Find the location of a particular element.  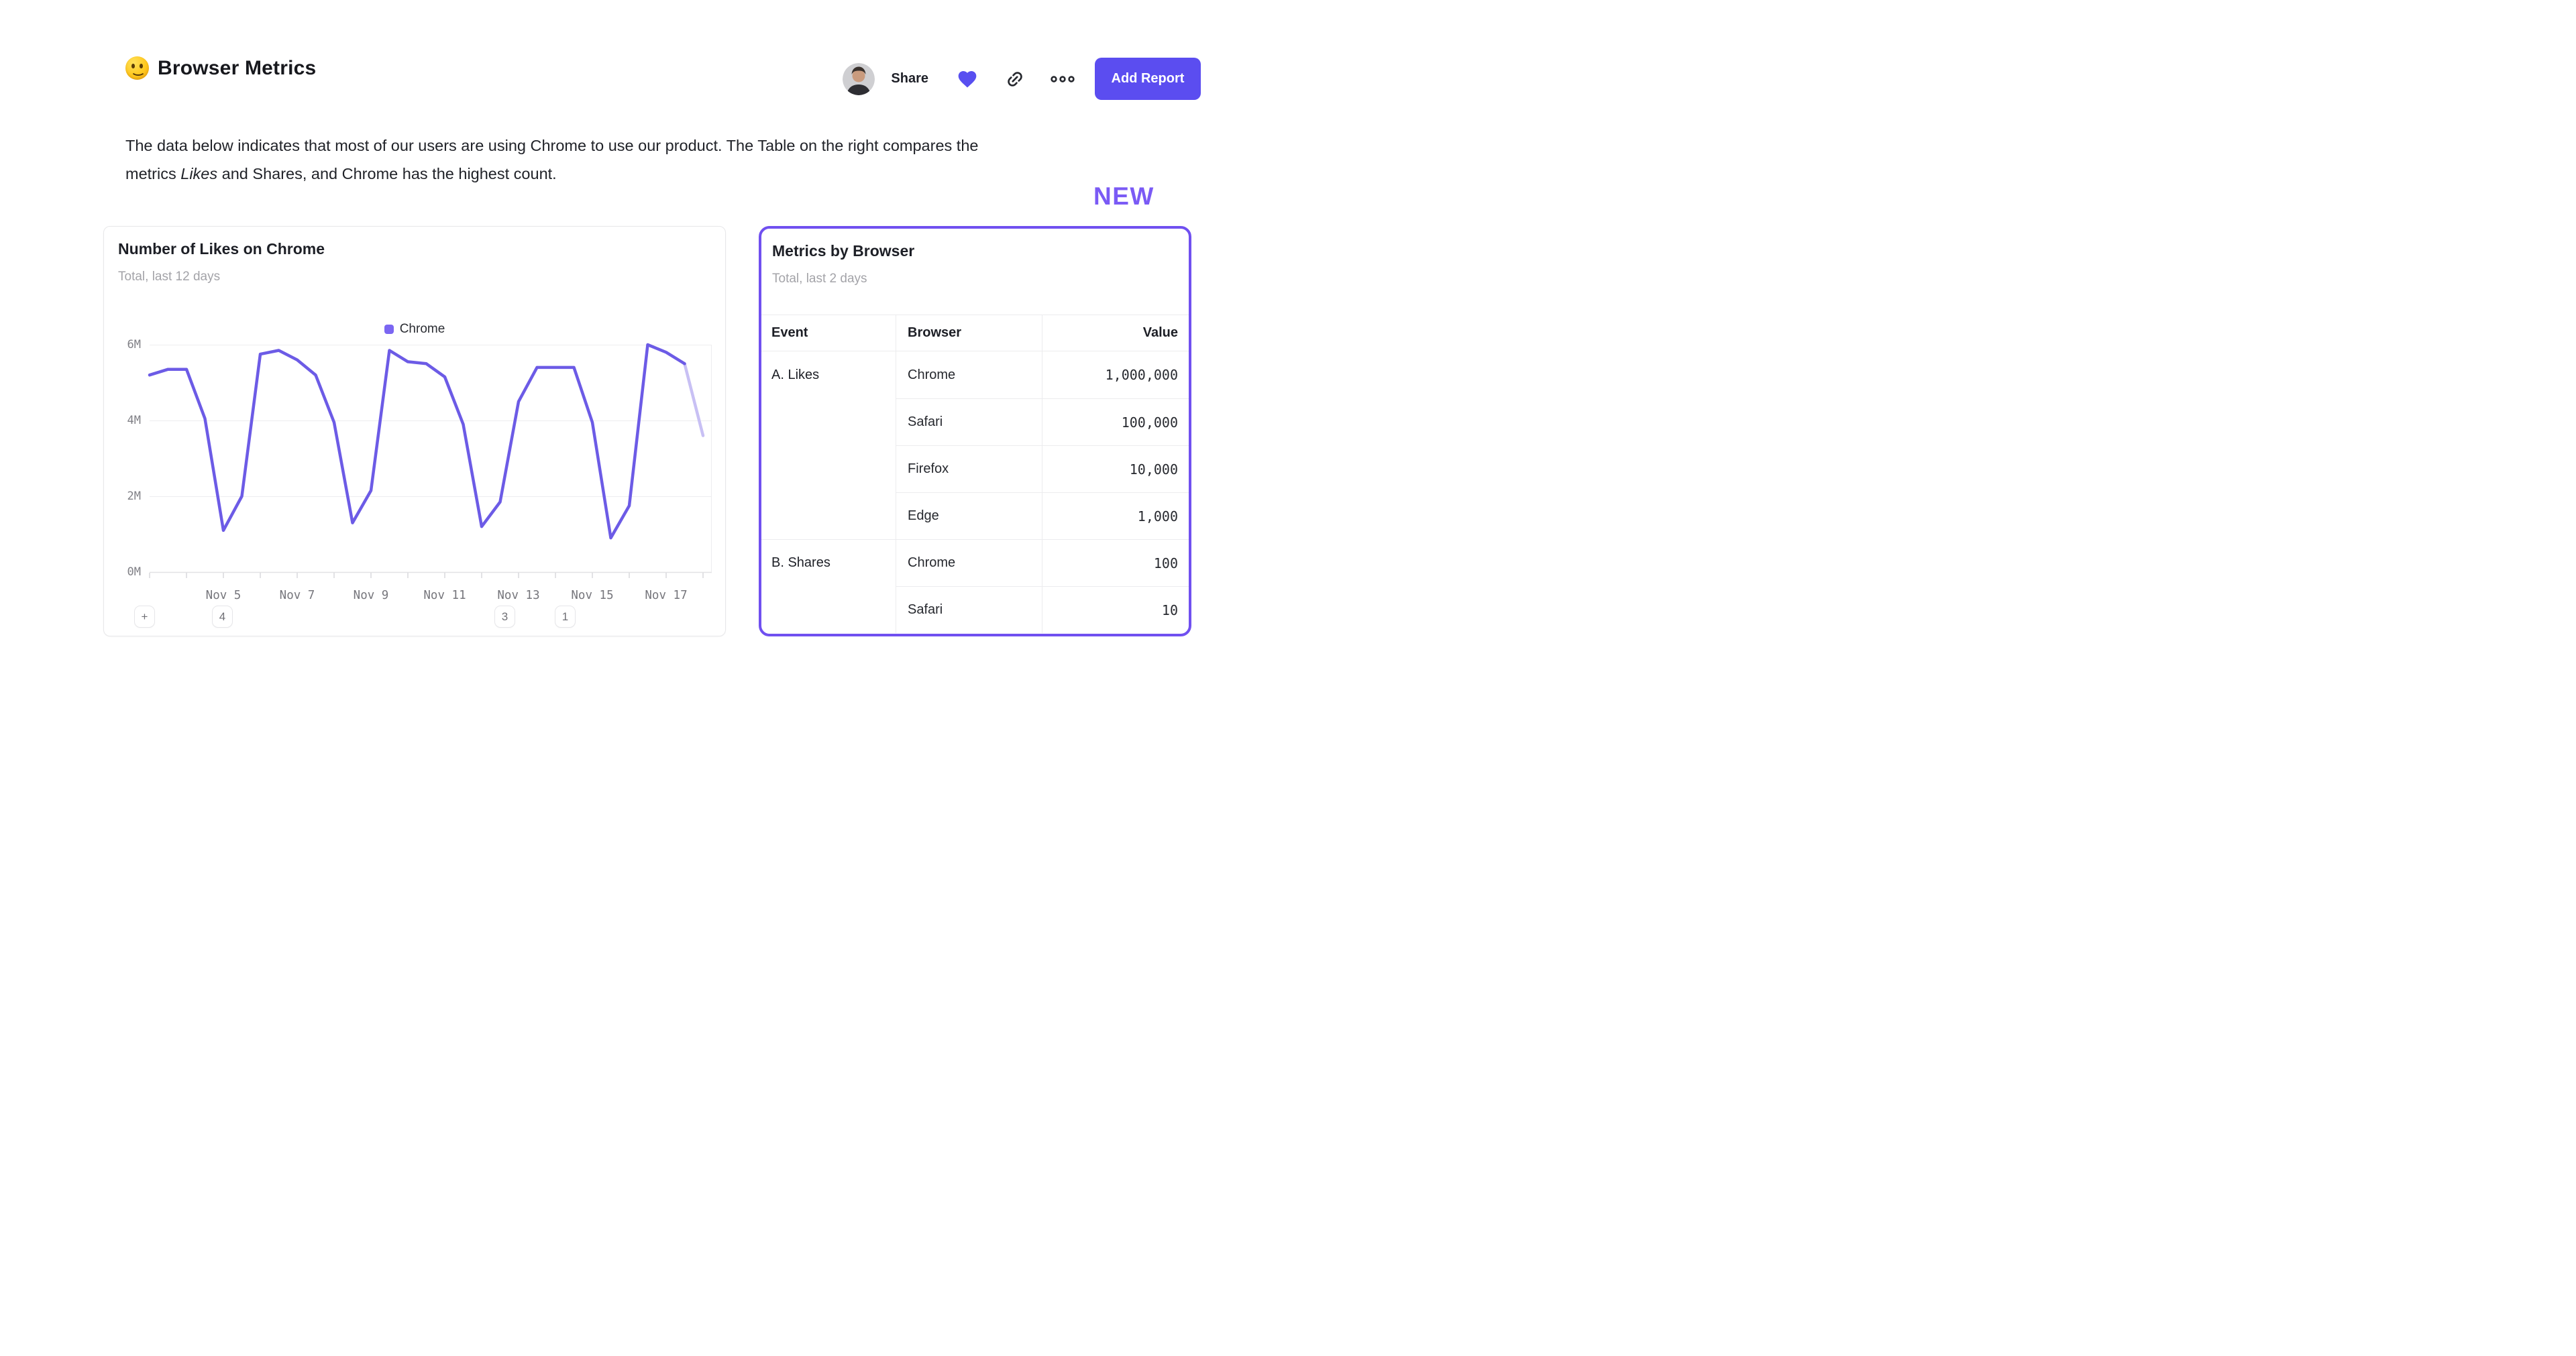

table-header-row: Event Browser Value is located at coordinates (975, 333).